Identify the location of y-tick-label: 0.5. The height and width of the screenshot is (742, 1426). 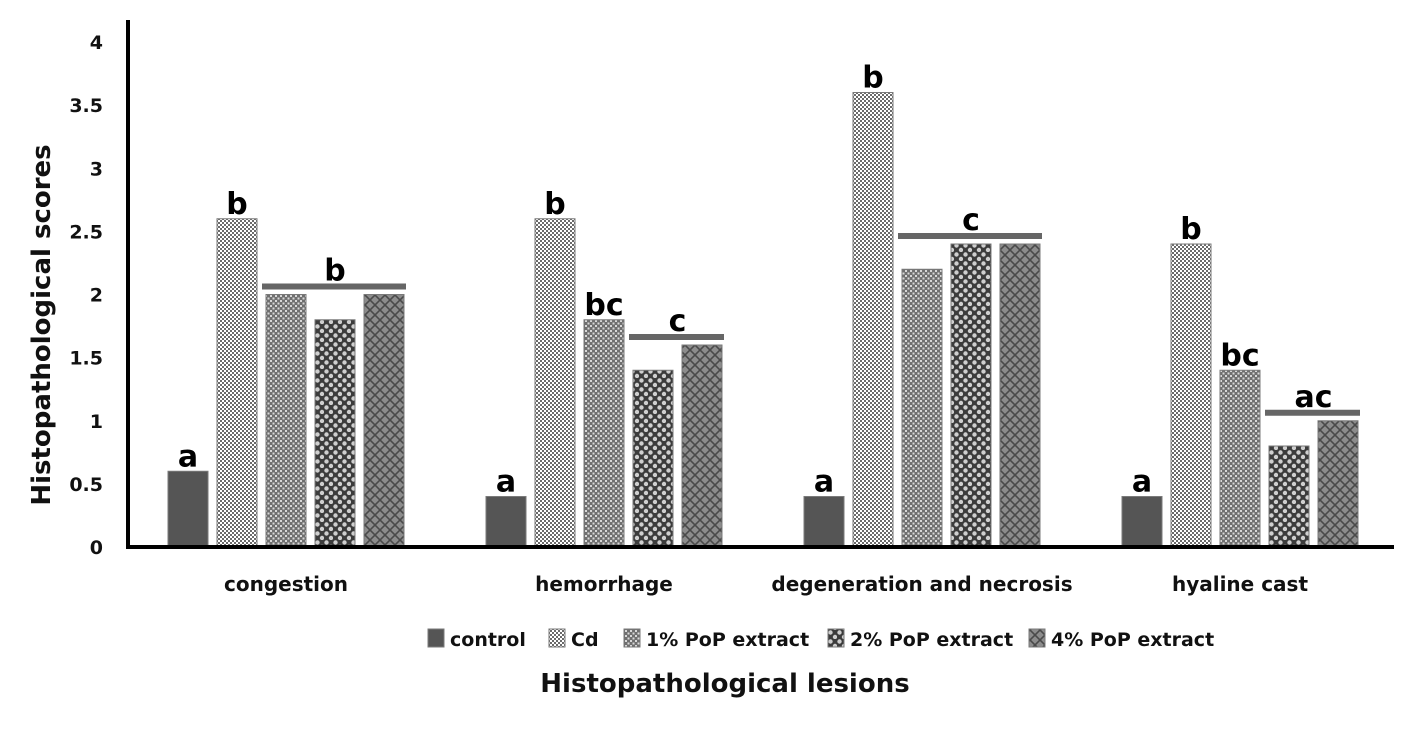
(86, 485).